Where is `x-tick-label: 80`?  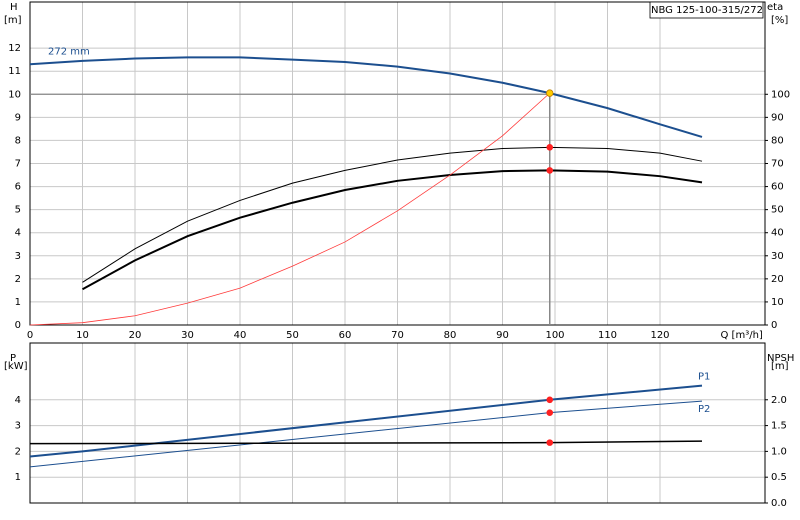
x-tick-label: 80 is located at coordinates (450, 335).